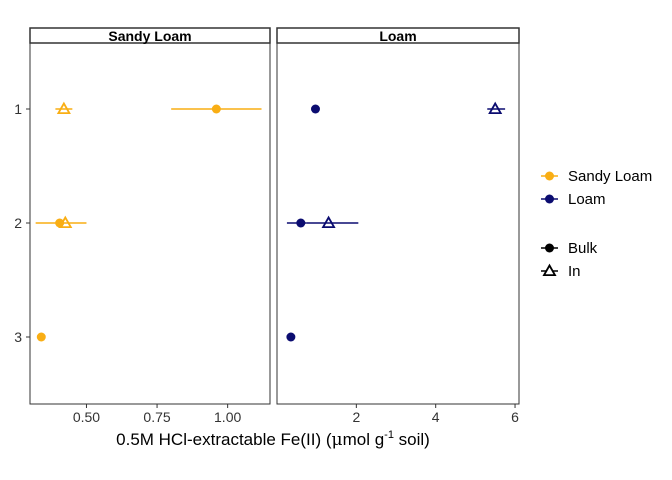 Image resolution: width=672 pixels, height=480 pixels. What do you see at coordinates (356, 417) in the screenshot?
I see `x-tick-label: 2` at bounding box center [356, 417].